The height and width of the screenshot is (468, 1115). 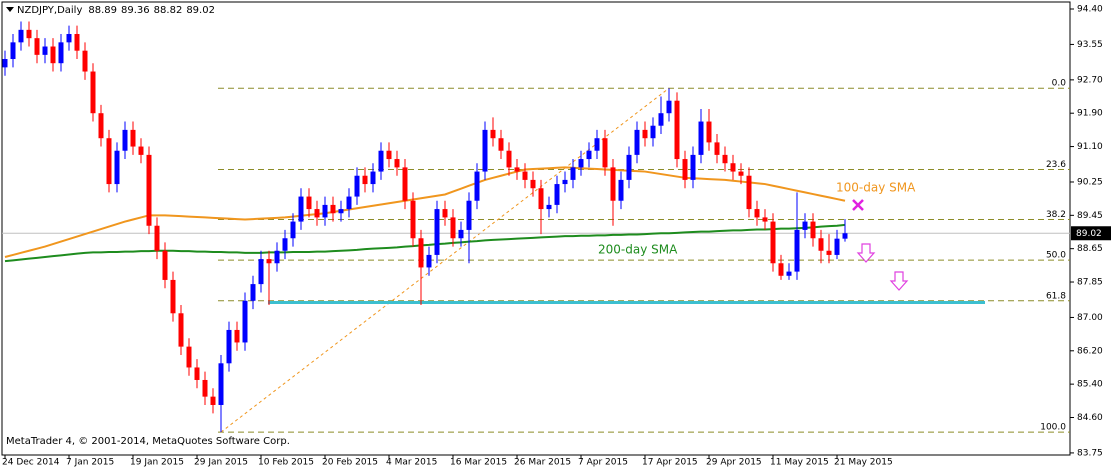 I want to click on y-tick-label: 88.65, so click(x=1090, y=249).